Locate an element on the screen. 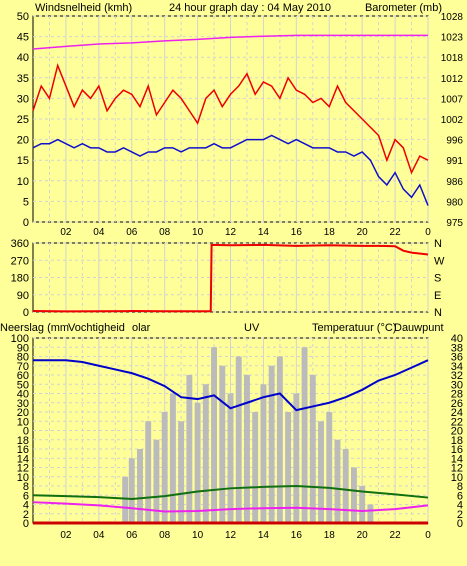  y-tick-label-compass: N is located at coordinates (438, 244).